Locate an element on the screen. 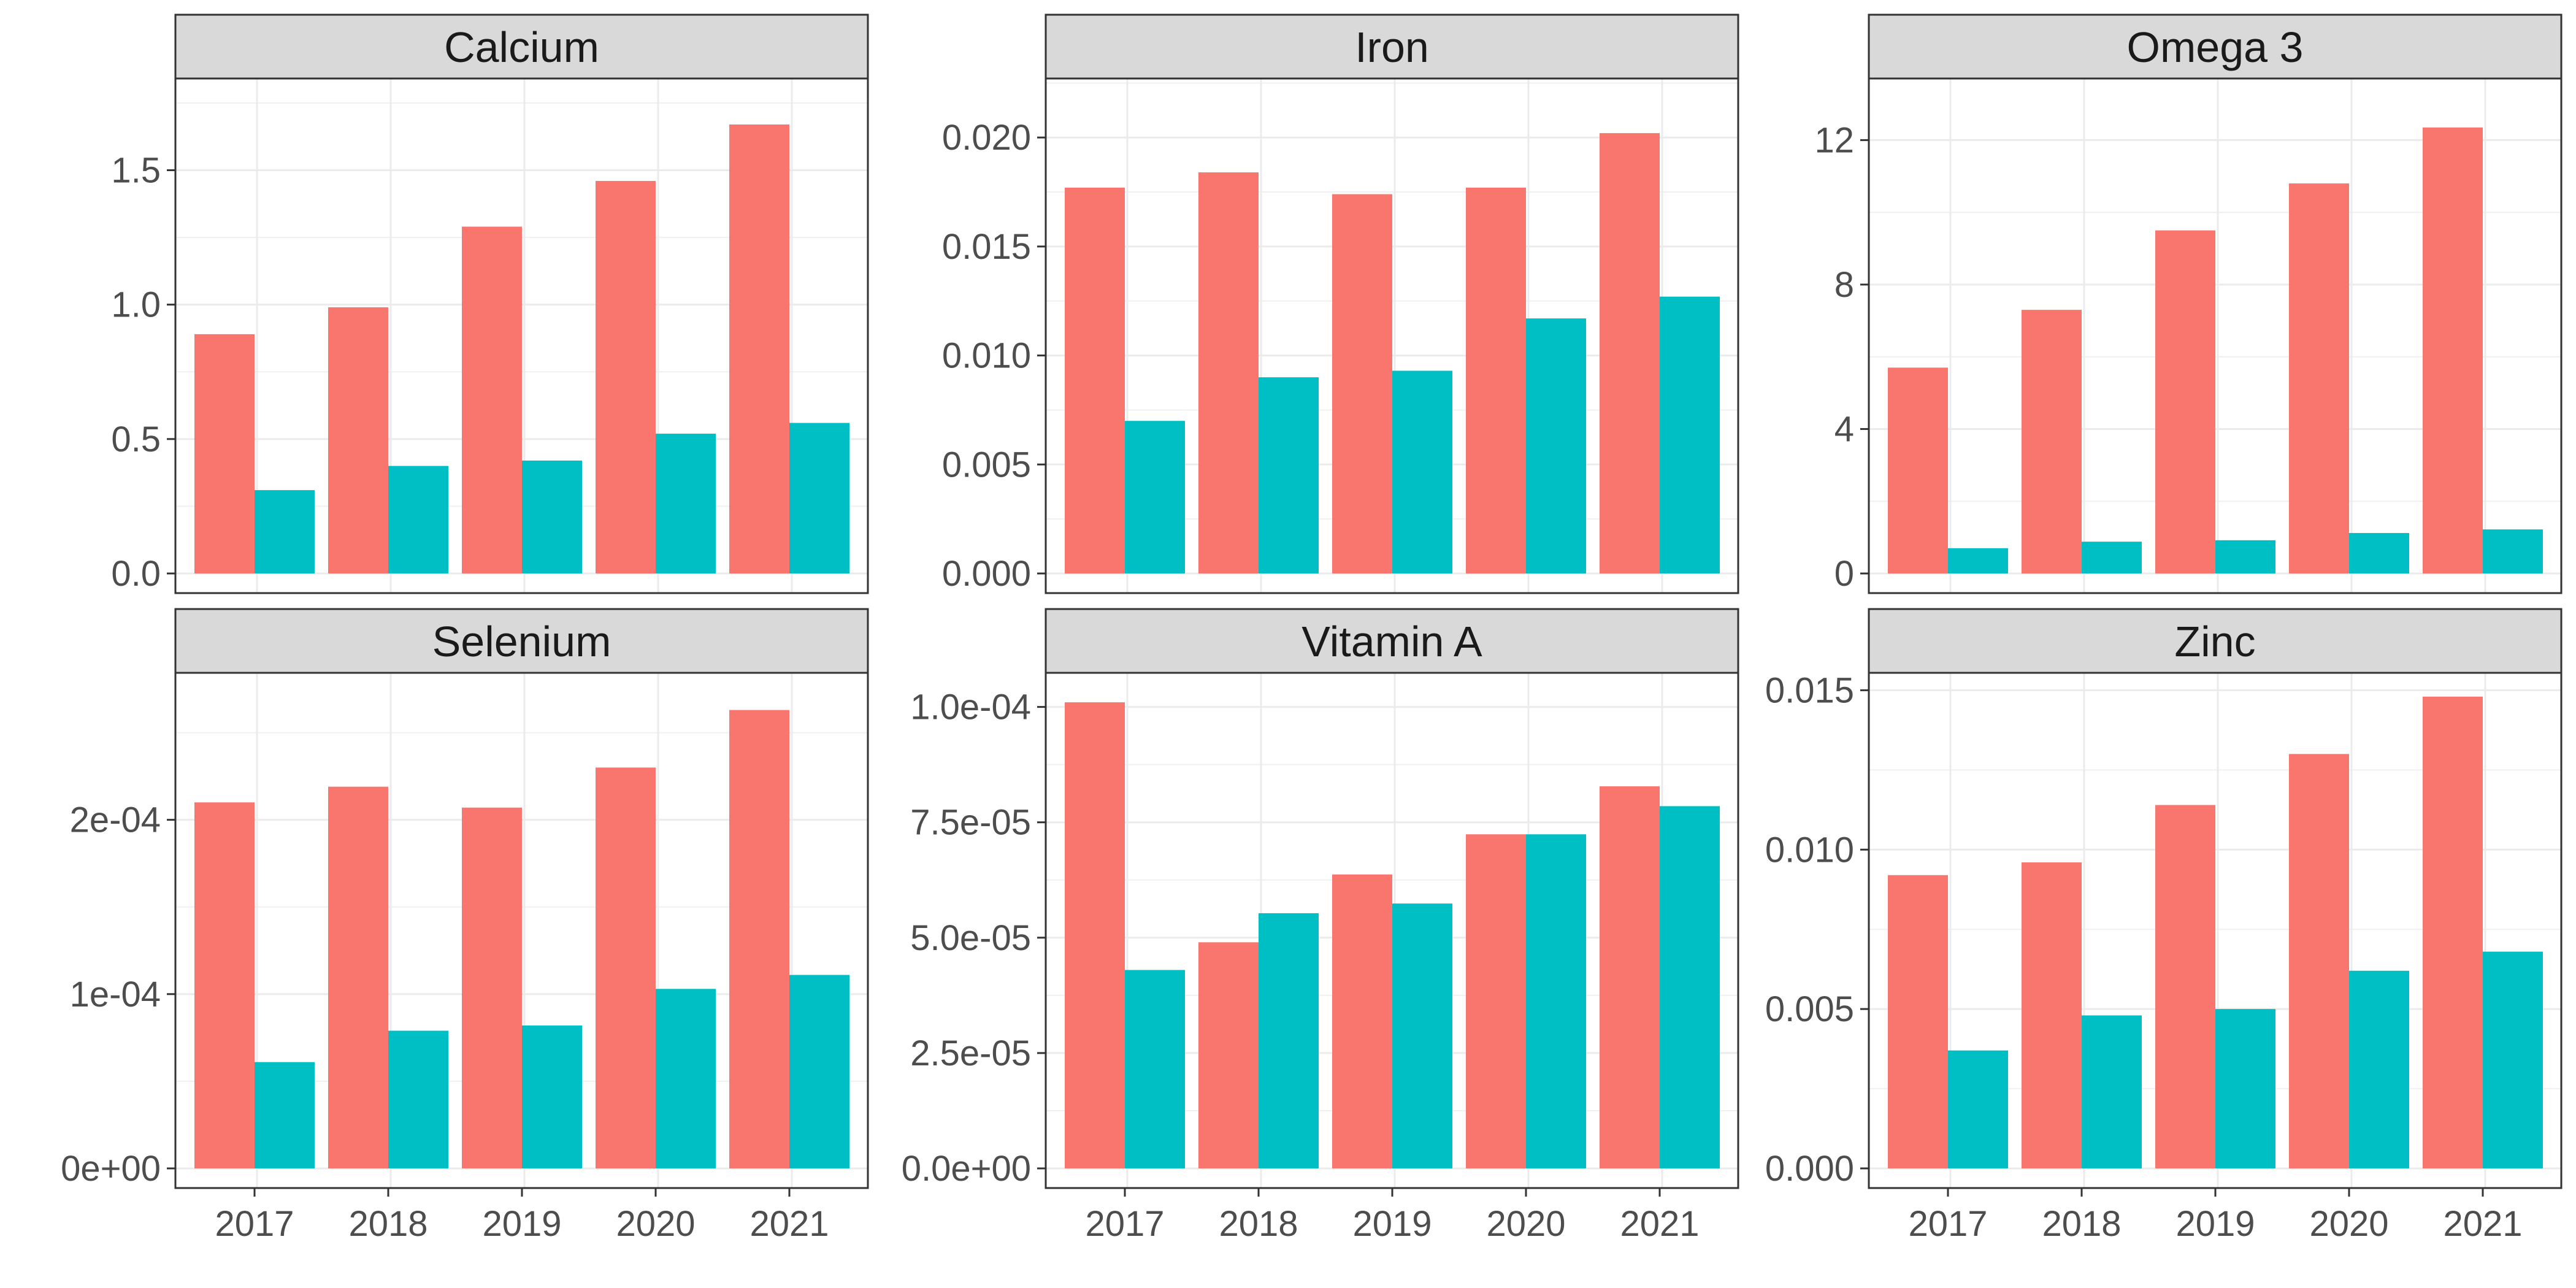  bar-iron-2020-s2 is located at coordinates (1556, 445).